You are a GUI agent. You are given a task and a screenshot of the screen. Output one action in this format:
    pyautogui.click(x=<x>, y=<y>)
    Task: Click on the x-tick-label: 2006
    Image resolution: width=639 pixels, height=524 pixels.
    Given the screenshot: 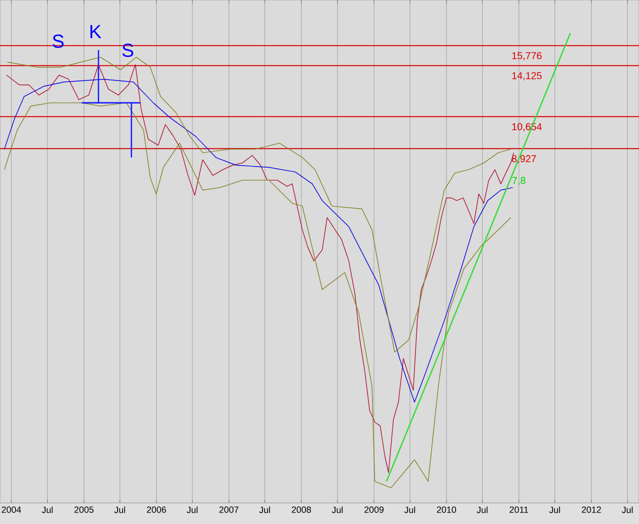 What is the action you would take?
    pyautogui.click(x=156, y=509)
    